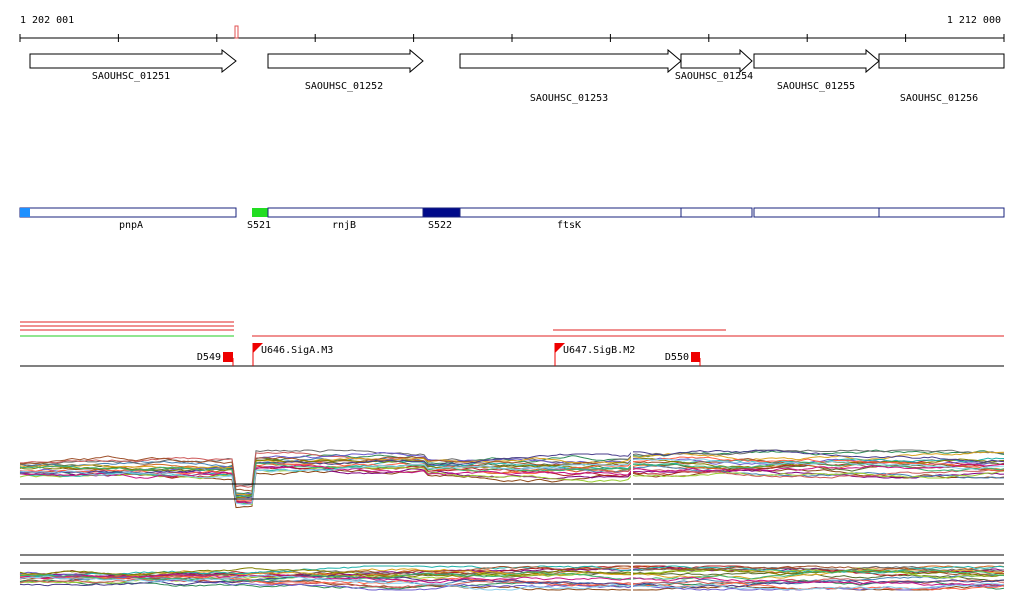 The image size is (1024, 611). I want to click on ruler-marker, so click(236, 32).